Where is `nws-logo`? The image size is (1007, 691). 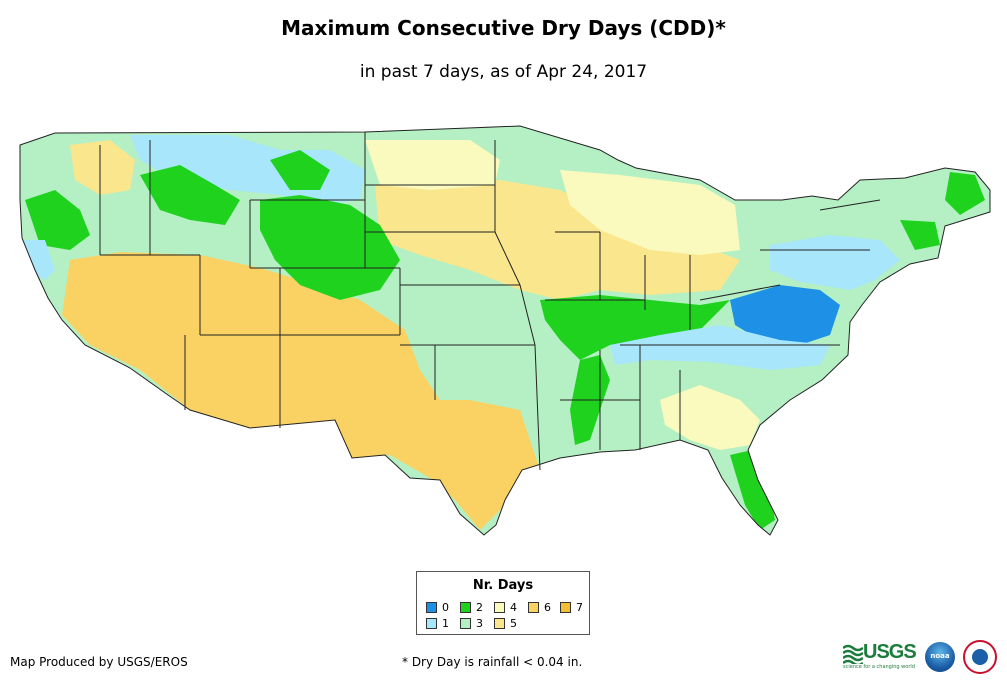
nws-logo is located at coordinates (980, 657).